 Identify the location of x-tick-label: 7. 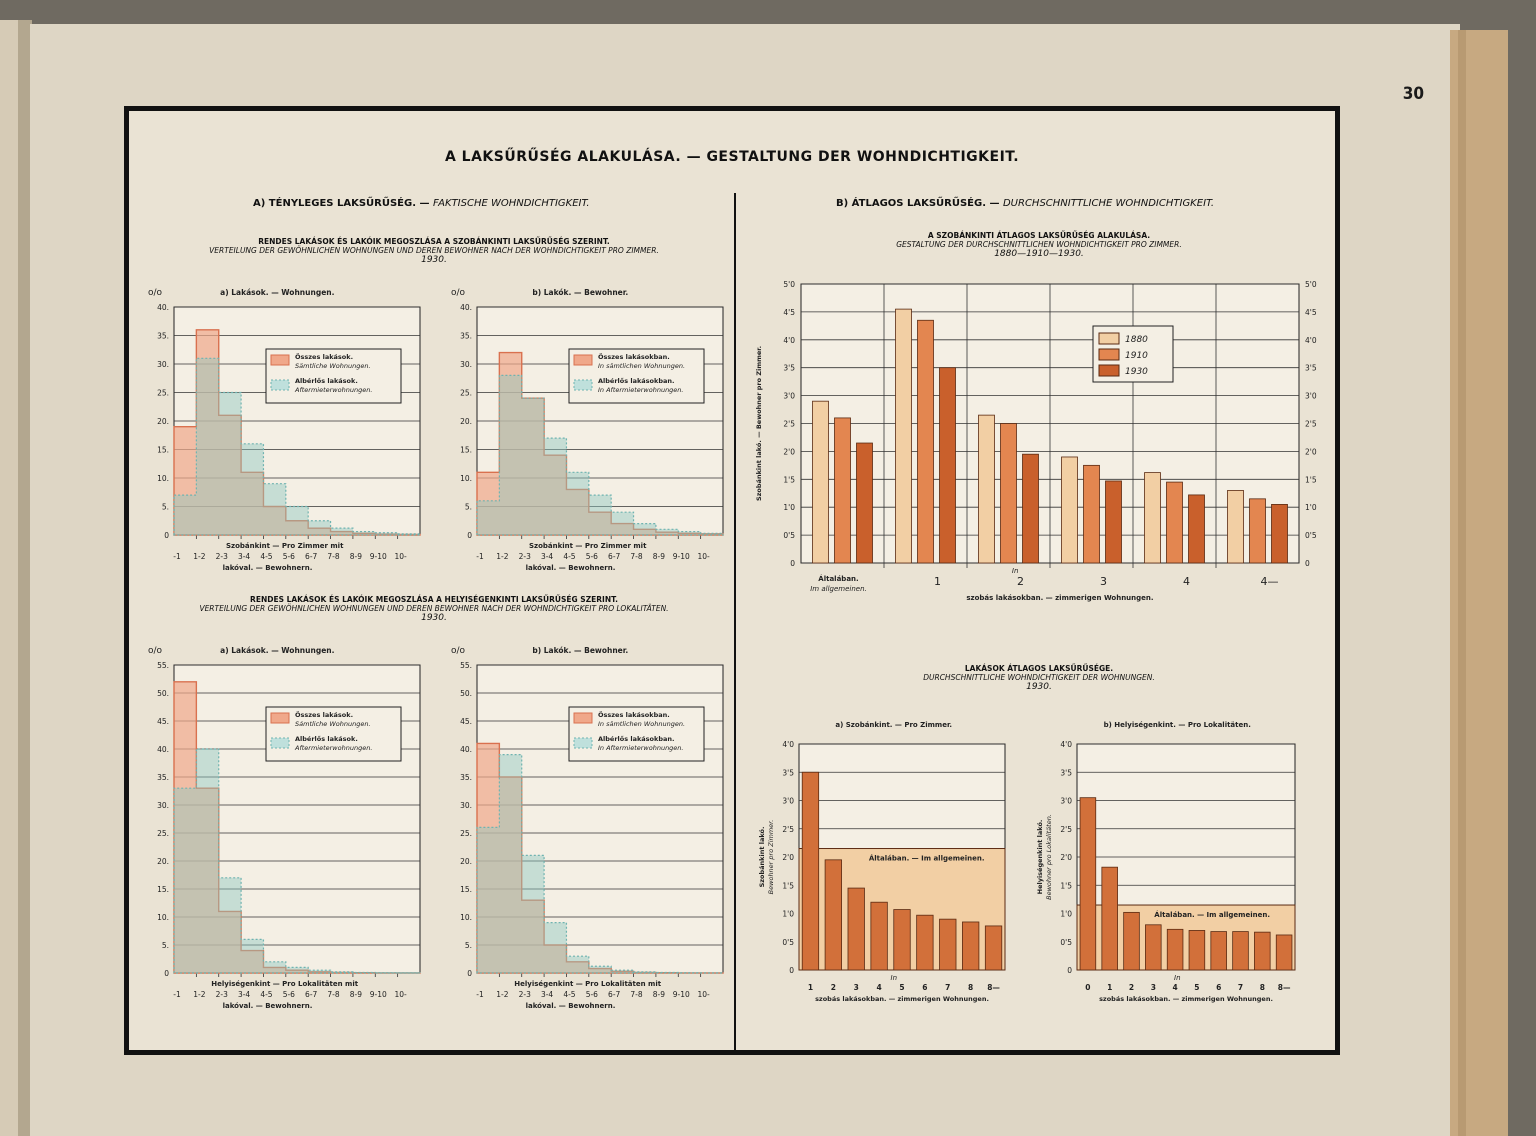
(1240, 987).